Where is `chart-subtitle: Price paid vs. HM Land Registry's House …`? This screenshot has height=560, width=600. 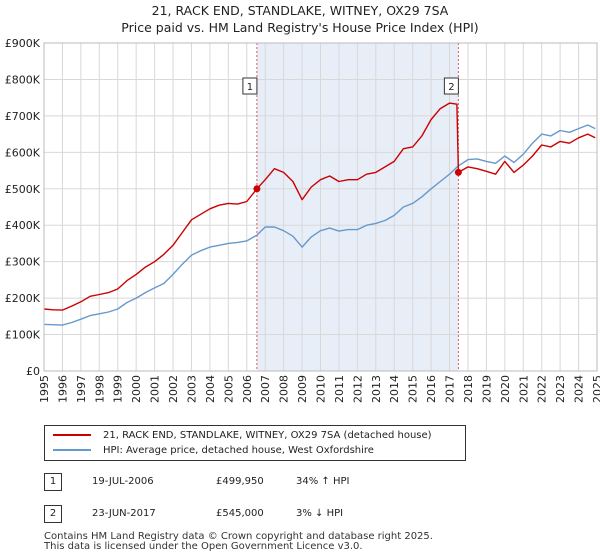 chart-subtitle: Price paid vs. HM Land Registry's House … is located at coordinates (300, 27).